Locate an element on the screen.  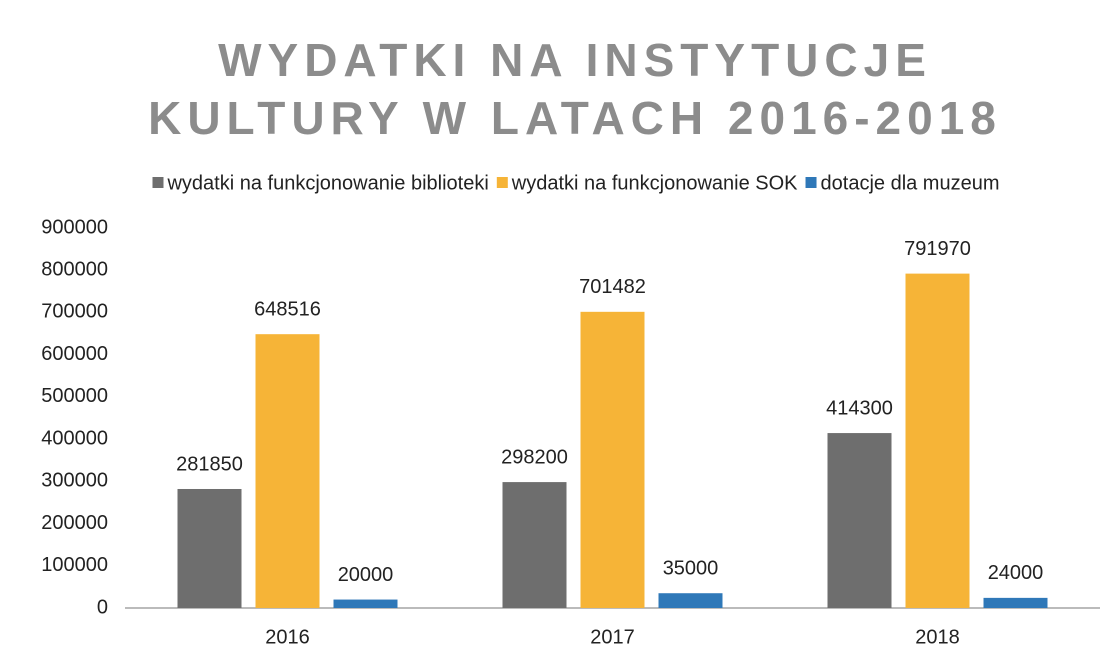
data-label: 24000 is located at coordinates (1016, 573).